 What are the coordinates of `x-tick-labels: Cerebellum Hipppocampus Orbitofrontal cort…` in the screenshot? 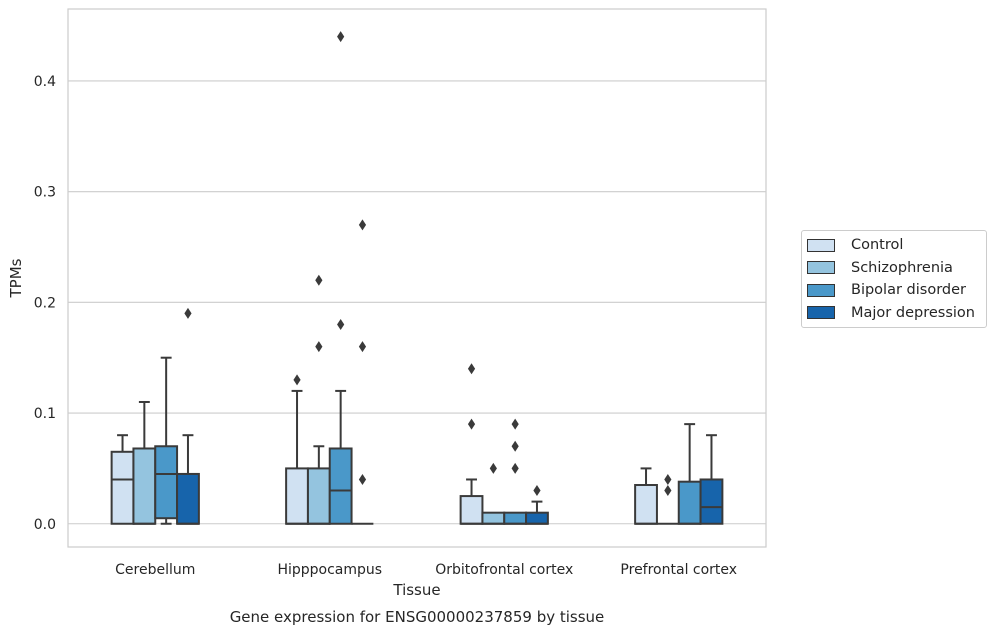 It's located at (426, 570).